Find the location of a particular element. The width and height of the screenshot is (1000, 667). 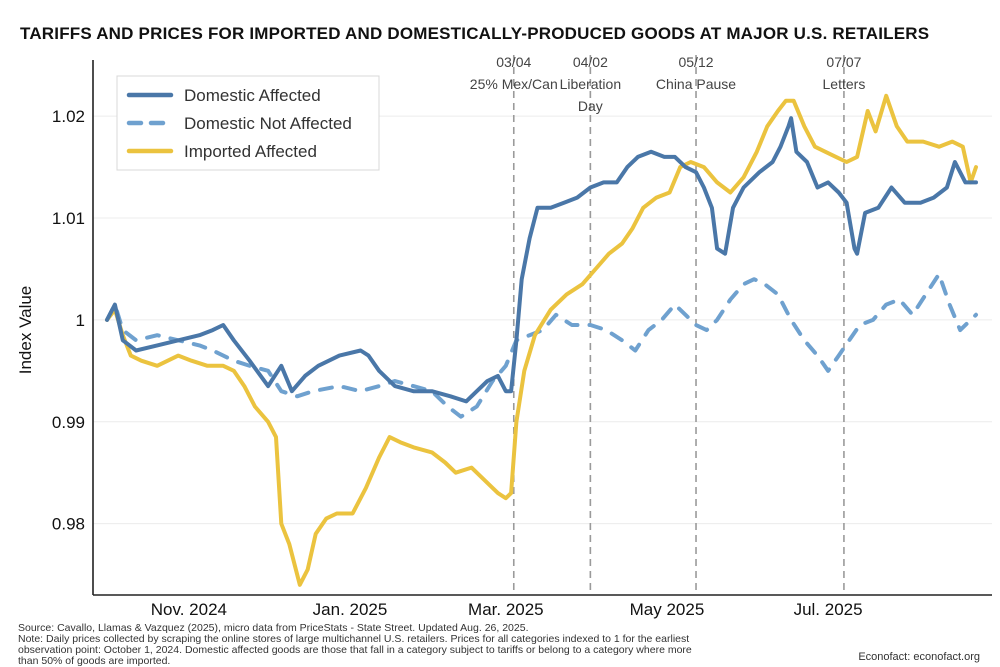

y-tick-label: 1.01 is located at coordinates (68, 218).